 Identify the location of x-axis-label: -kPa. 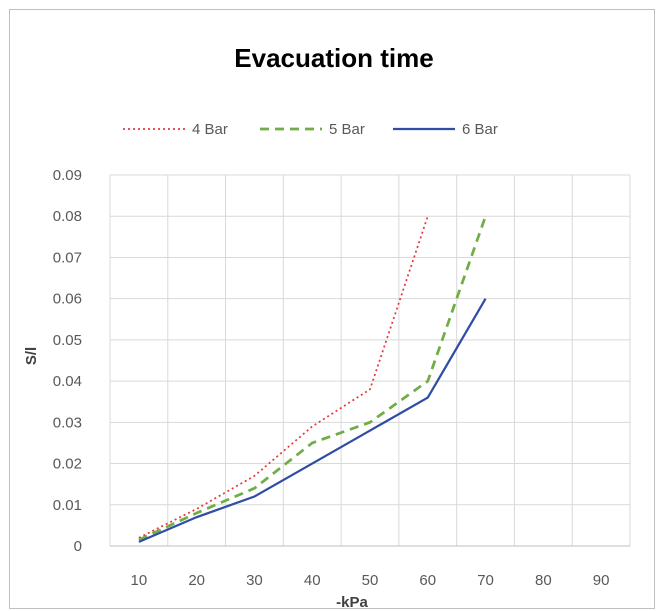
(352, 602).